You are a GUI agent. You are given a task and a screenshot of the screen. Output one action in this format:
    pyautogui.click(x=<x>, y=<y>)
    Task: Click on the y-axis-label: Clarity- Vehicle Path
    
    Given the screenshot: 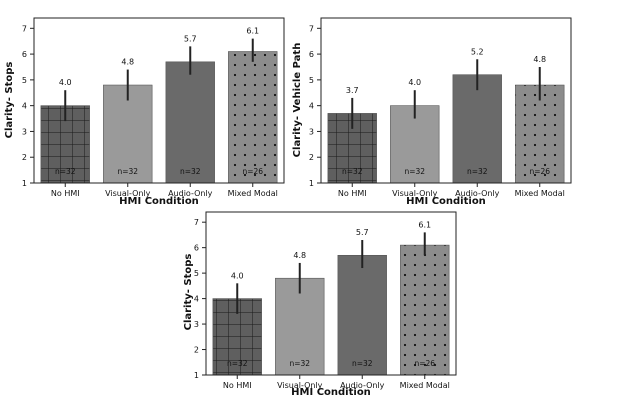 What is the action you would take?
    pyautogui.click(x=297, y=100)
    